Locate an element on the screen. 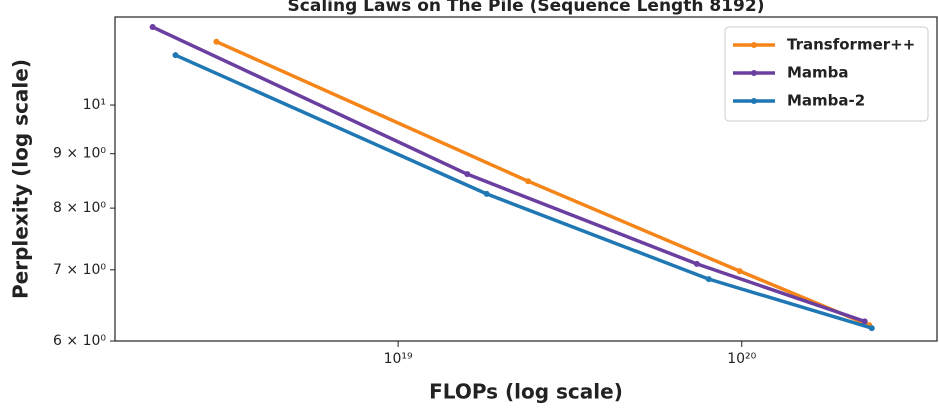  legend-box is located at coordinates (826, 74).